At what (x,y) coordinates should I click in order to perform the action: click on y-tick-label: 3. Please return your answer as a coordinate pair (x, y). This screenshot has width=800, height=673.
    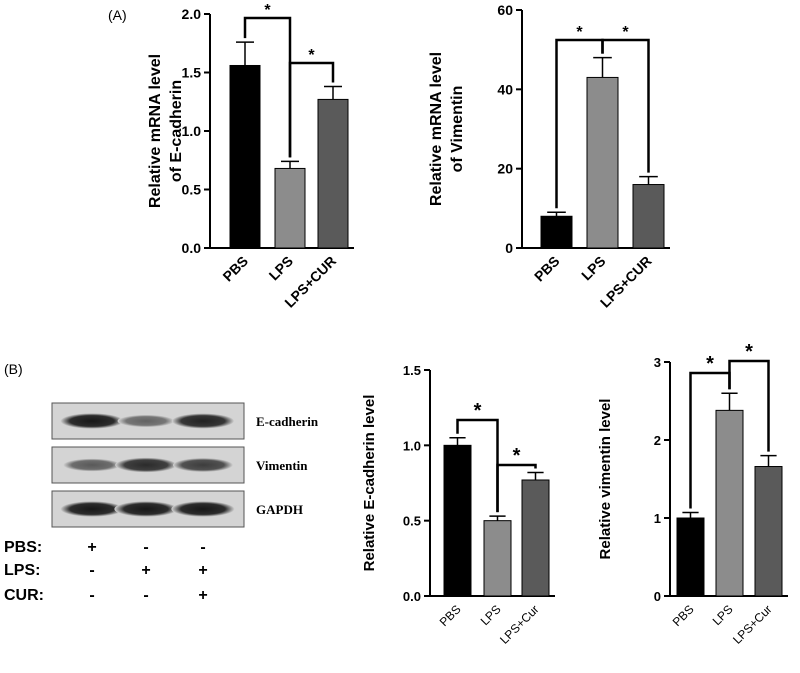
    Looking at the image, I should click on (657, 362).